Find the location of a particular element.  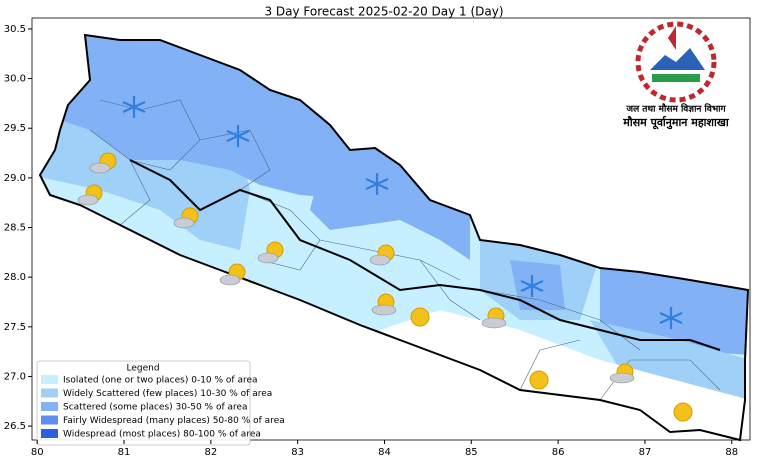

x-tick-label: 85 is located at coordinates (471, 452).